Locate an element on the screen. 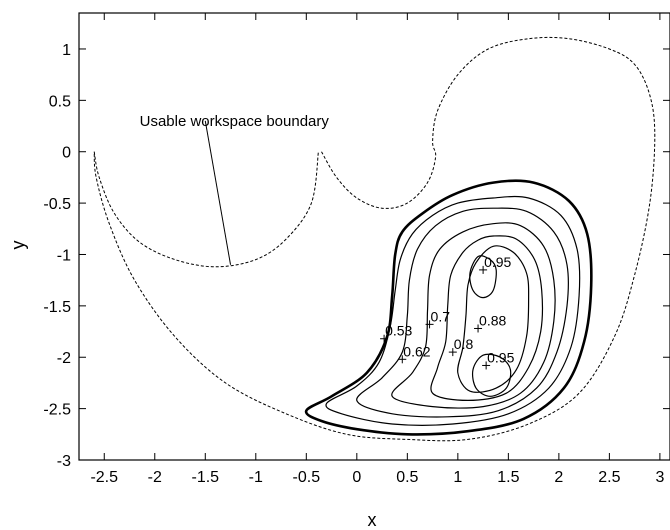 Image resolution: width=670 pixels, height=530 pixels. contour-value-label: 0.62 is located at coordinates (416, 351).